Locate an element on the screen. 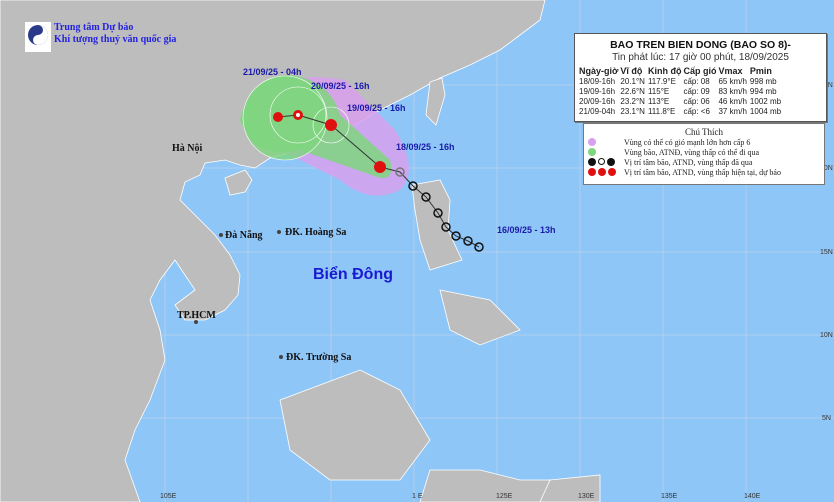 This screenshot has width=834, height=502. table-row: 19/09-16h 22.6°N 115°E cấp: 09 83 km/h 994 mb is located at coordinates (681, 92).